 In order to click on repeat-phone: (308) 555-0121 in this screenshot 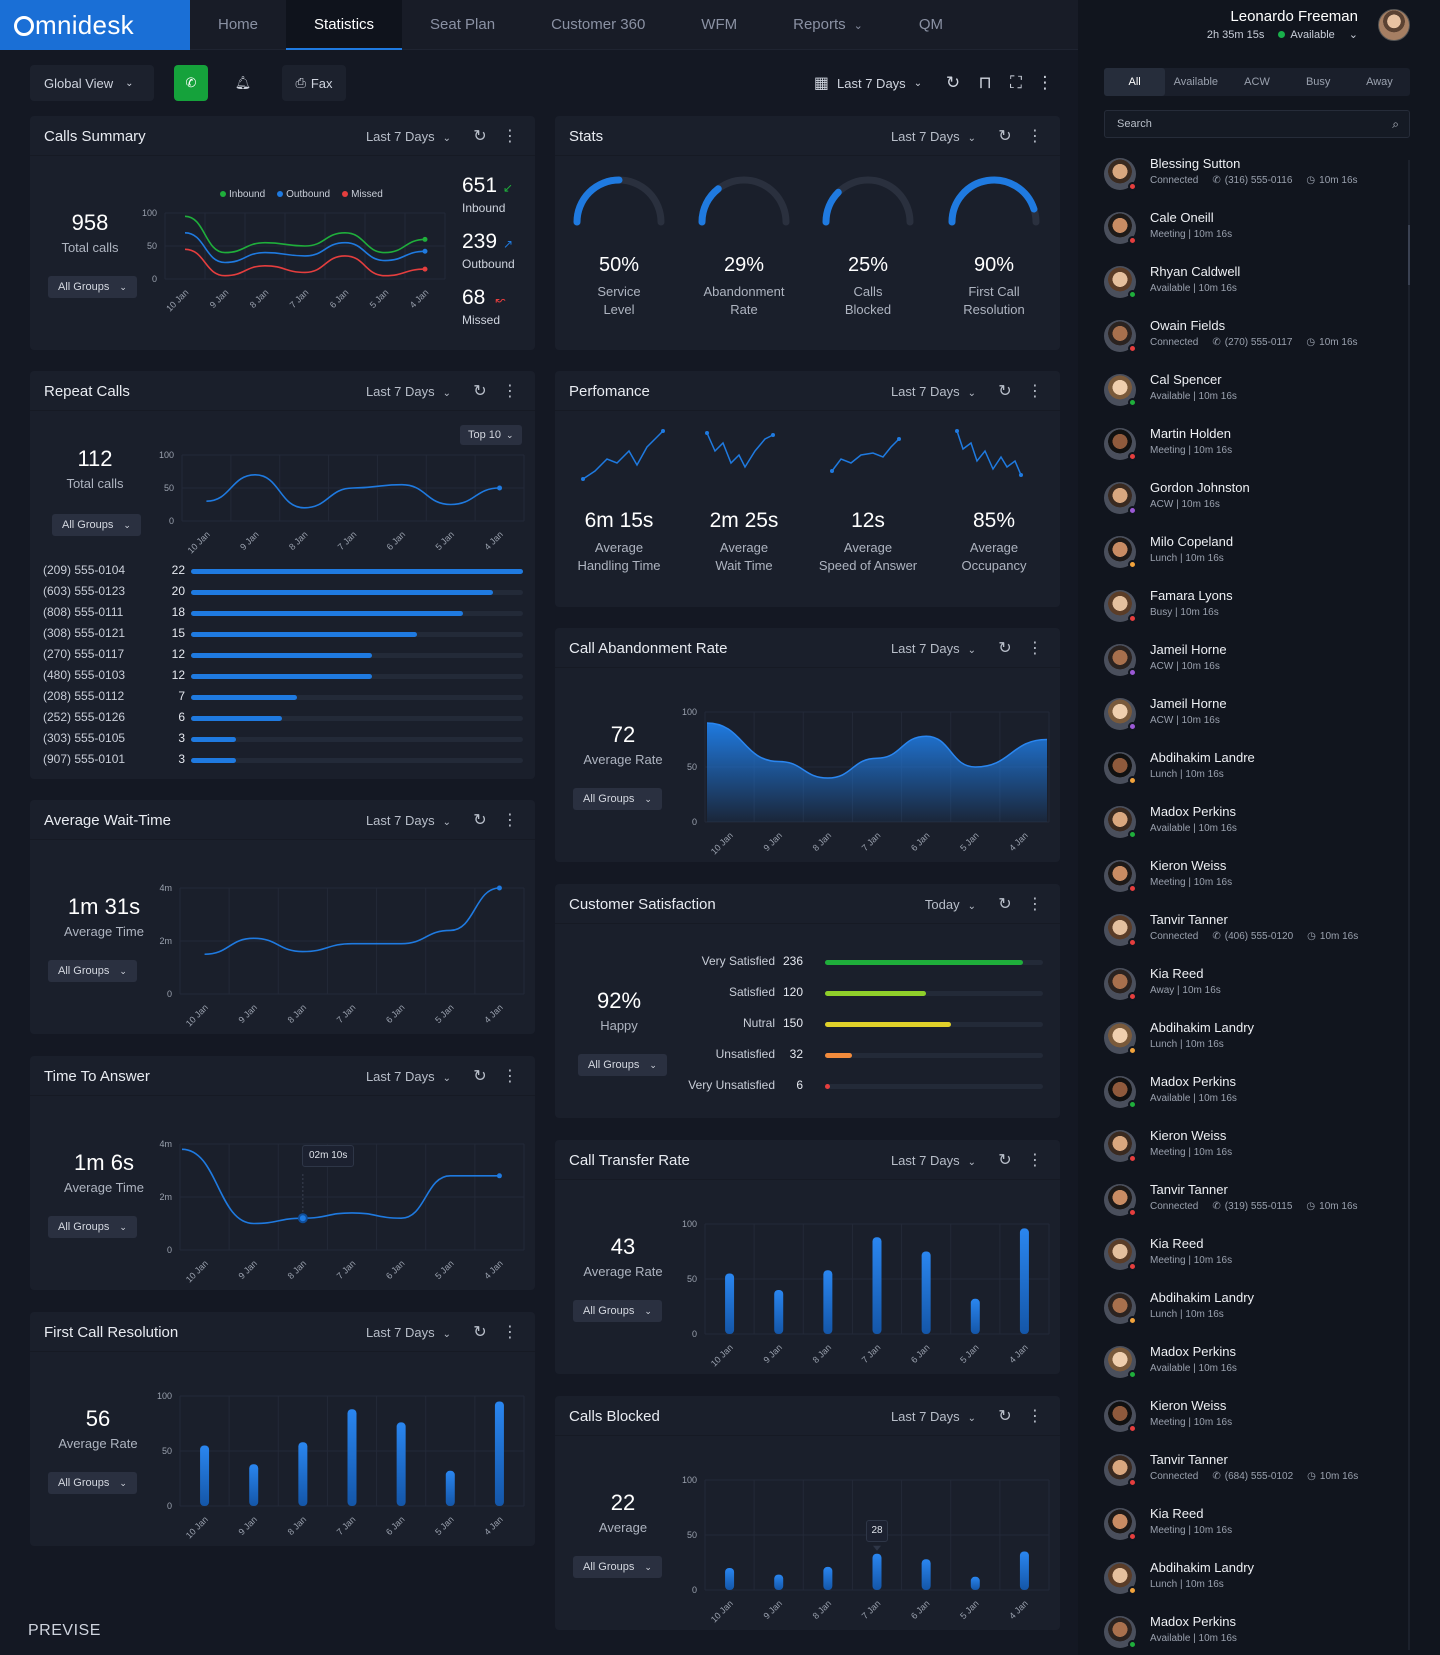, I will do `click(84, 633)`.